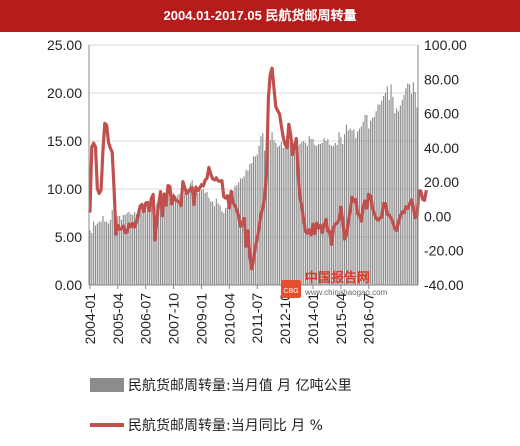 This screenshot has width=520, height=446. Describe the element at coordinates (341, 319) in the screenshot. I see `x-tick-label-9: 2015-04` at that location.